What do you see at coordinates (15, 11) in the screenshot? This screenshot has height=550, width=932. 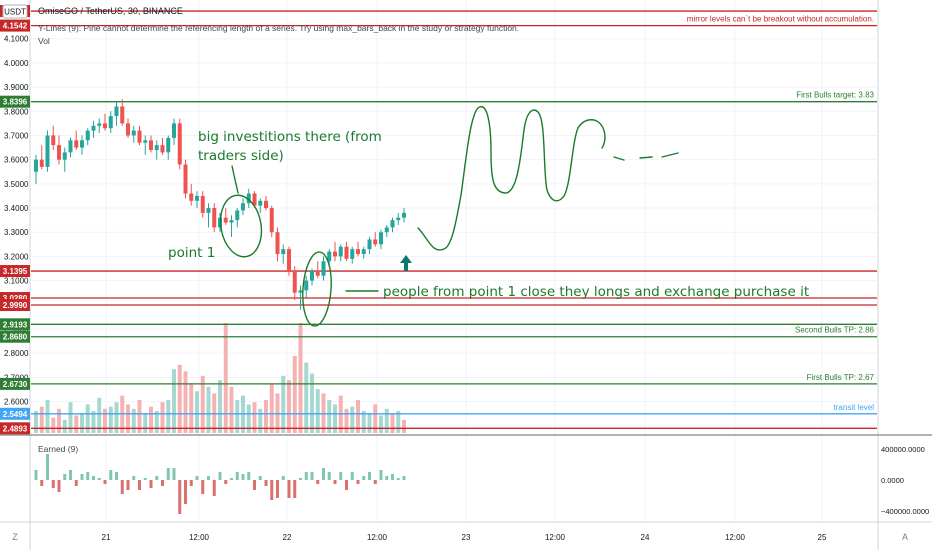 I see `currency-badge` at bounding box center [15, 11].